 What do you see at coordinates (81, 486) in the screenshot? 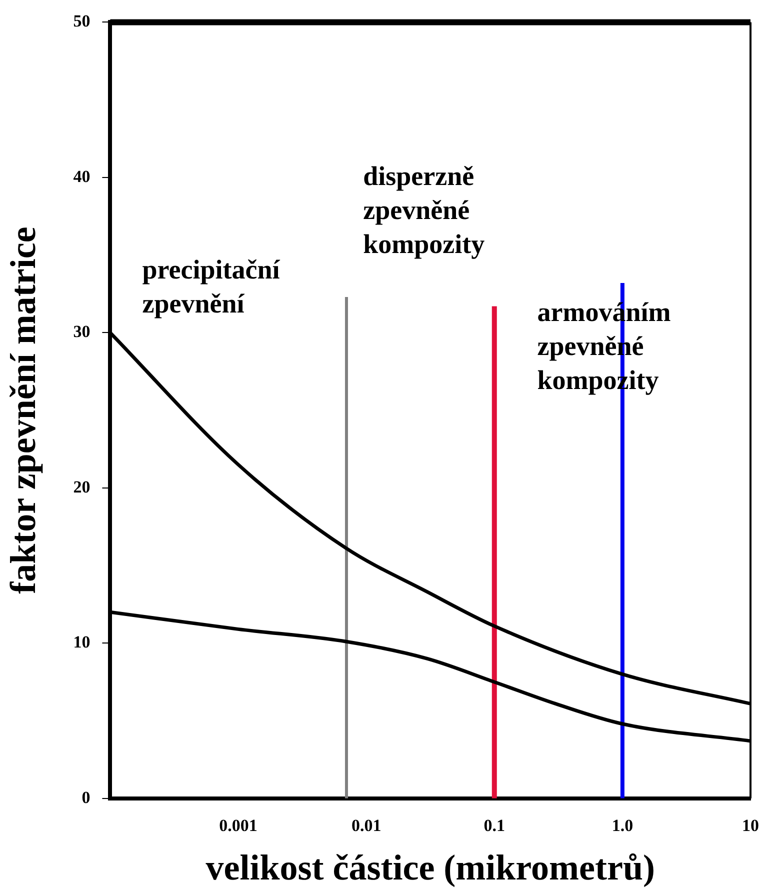
I see `y-tick-label: 20` at bounding box center [81, 486].